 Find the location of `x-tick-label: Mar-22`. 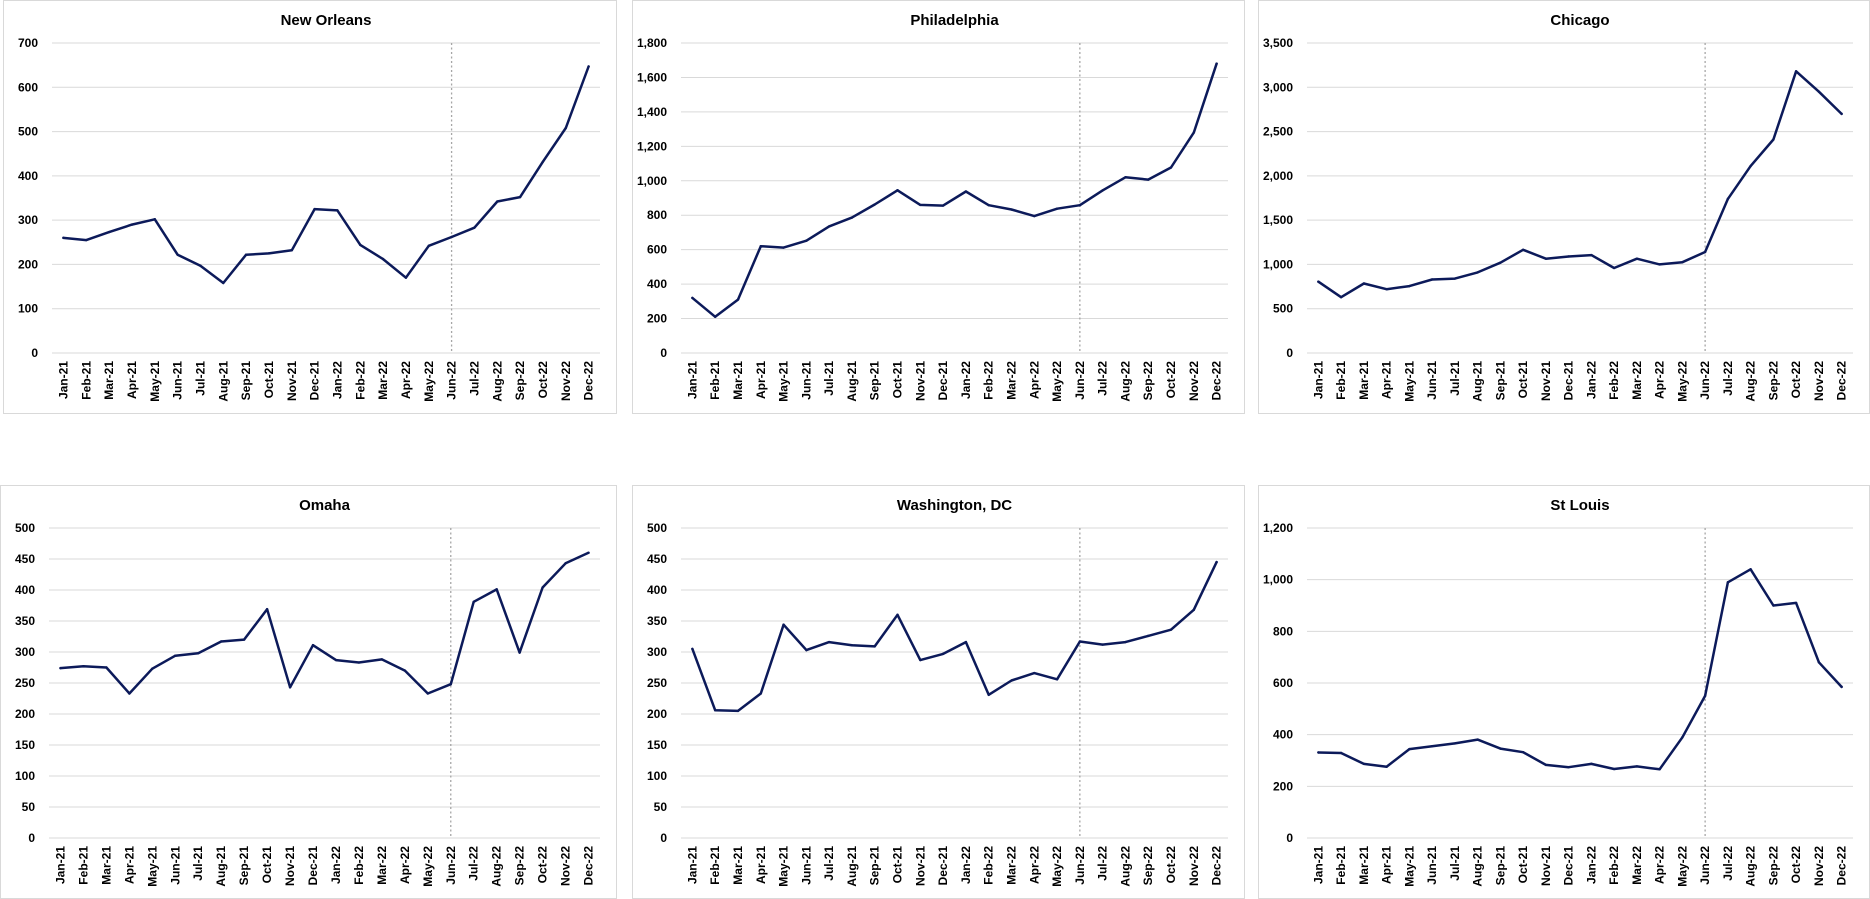

x-tick-label: Mar-22 is located at coordinates (1637, 865).